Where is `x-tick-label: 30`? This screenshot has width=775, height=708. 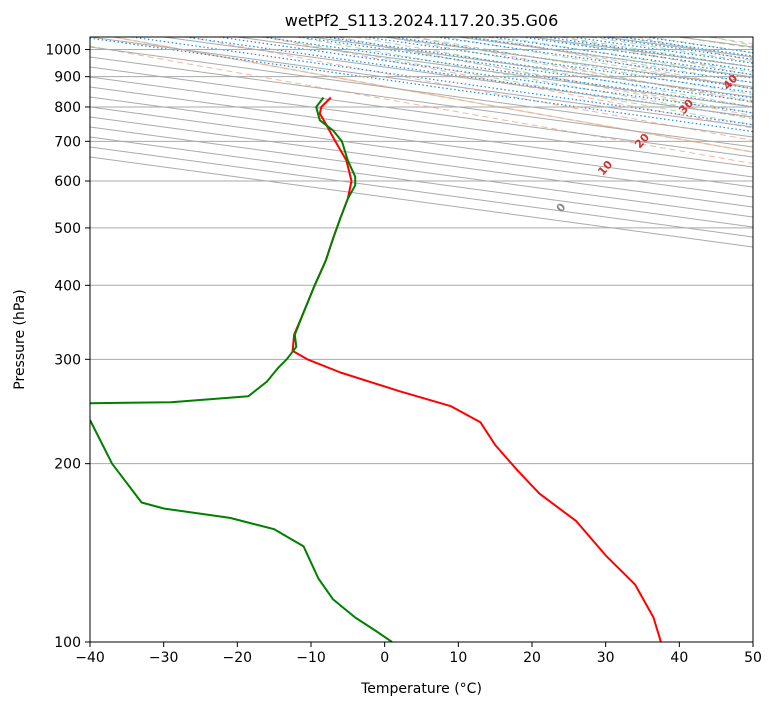
x-tick-label: 30 is located at coordinates (606, 658).